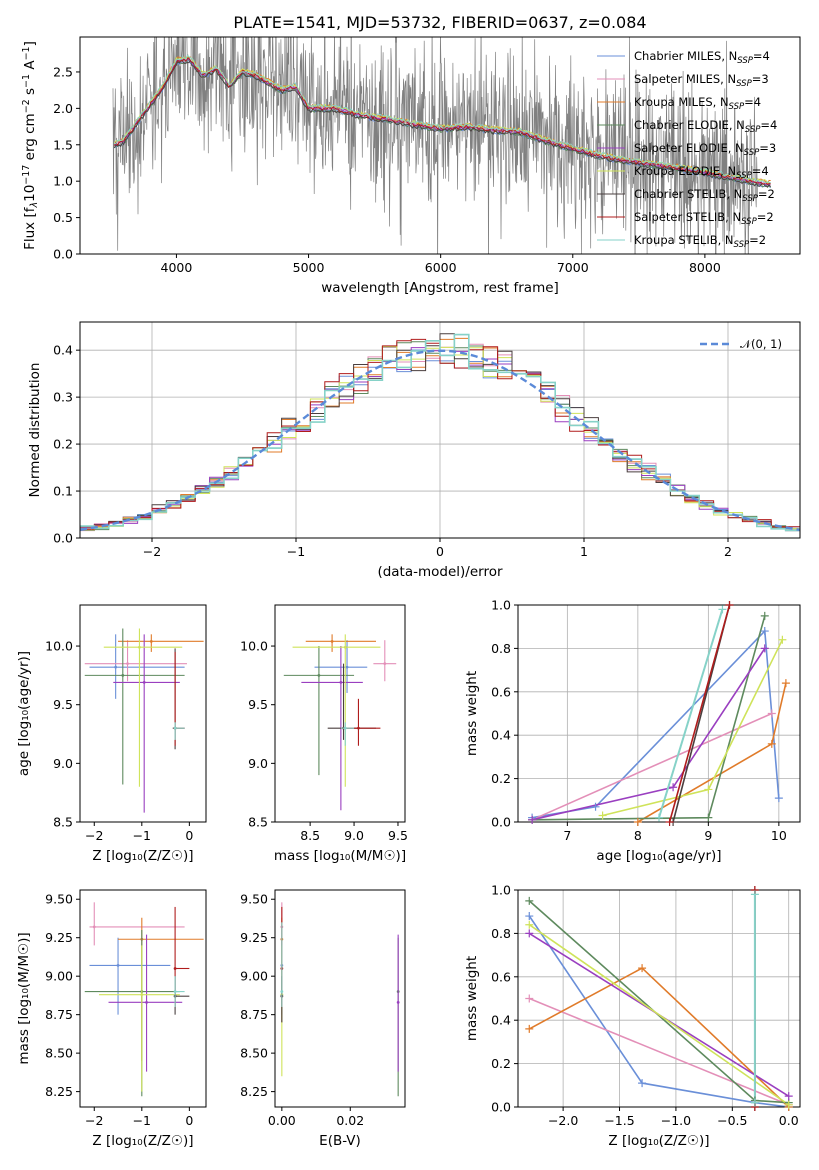 This screenshot has height=1170, width=819. What do you see at coordinates (779, 835) in the screenshot?
I see `weight_vs_age-xtick-label: 10` at bounding box center [779, 835].